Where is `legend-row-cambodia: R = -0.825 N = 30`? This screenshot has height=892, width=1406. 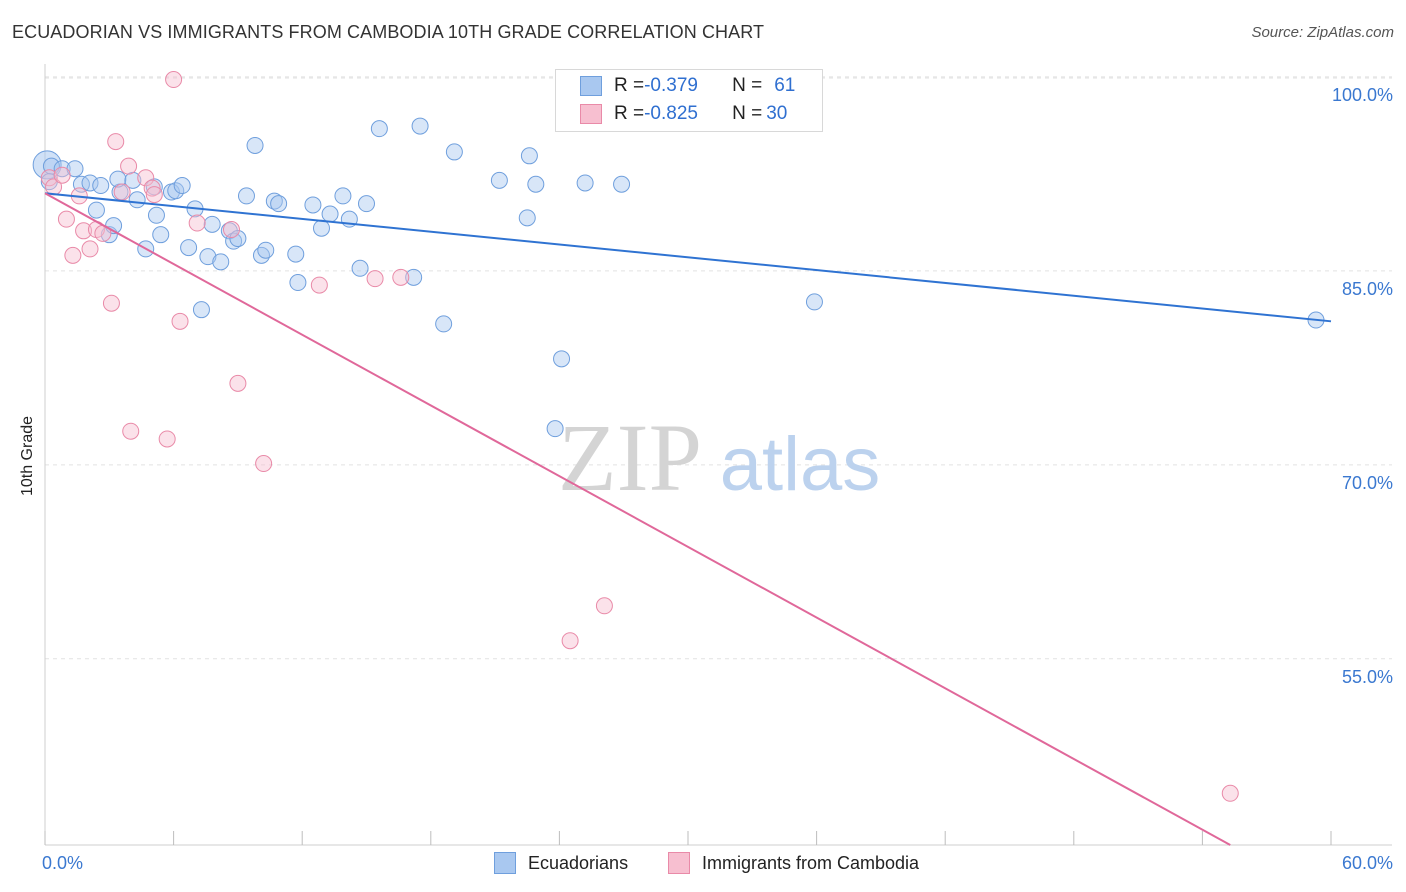 legend-row-cambodia: R = -0.825 N = 30 is located at coordinates (683, 114).